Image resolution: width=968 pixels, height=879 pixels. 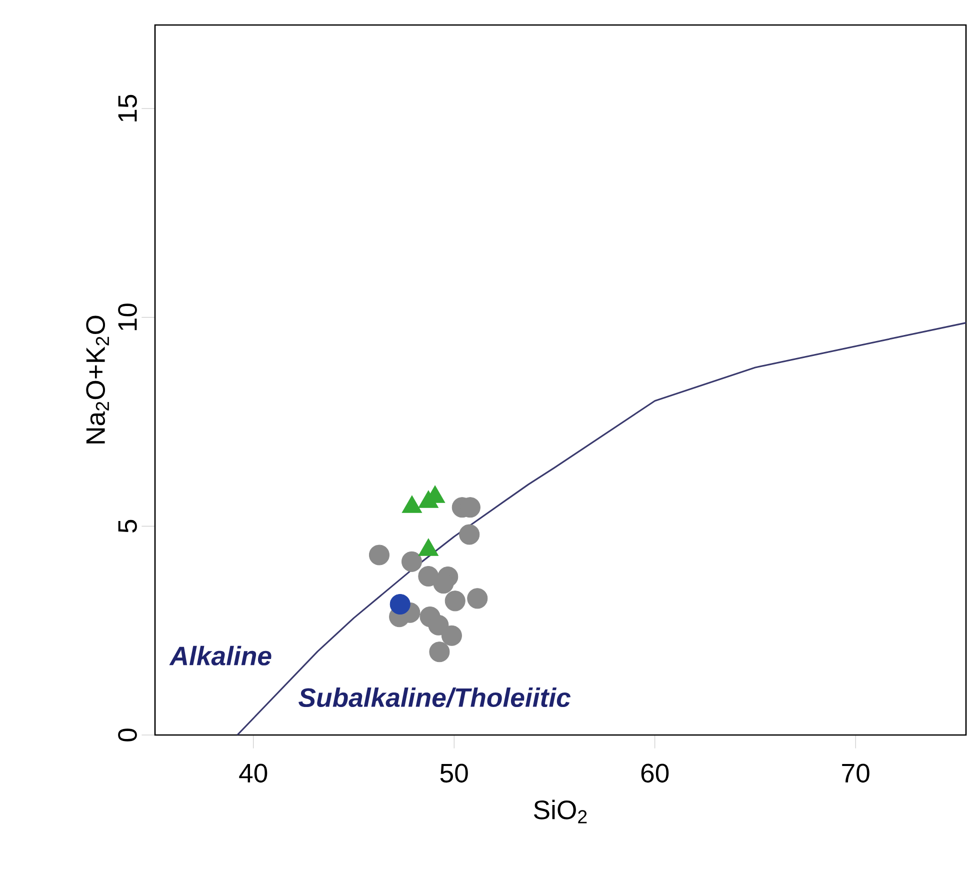 What do you see at coordinates (560, 812) in the screenshot?
I see `x-axis-title: SiO$_{2}$` at bounding box center [560, 812].